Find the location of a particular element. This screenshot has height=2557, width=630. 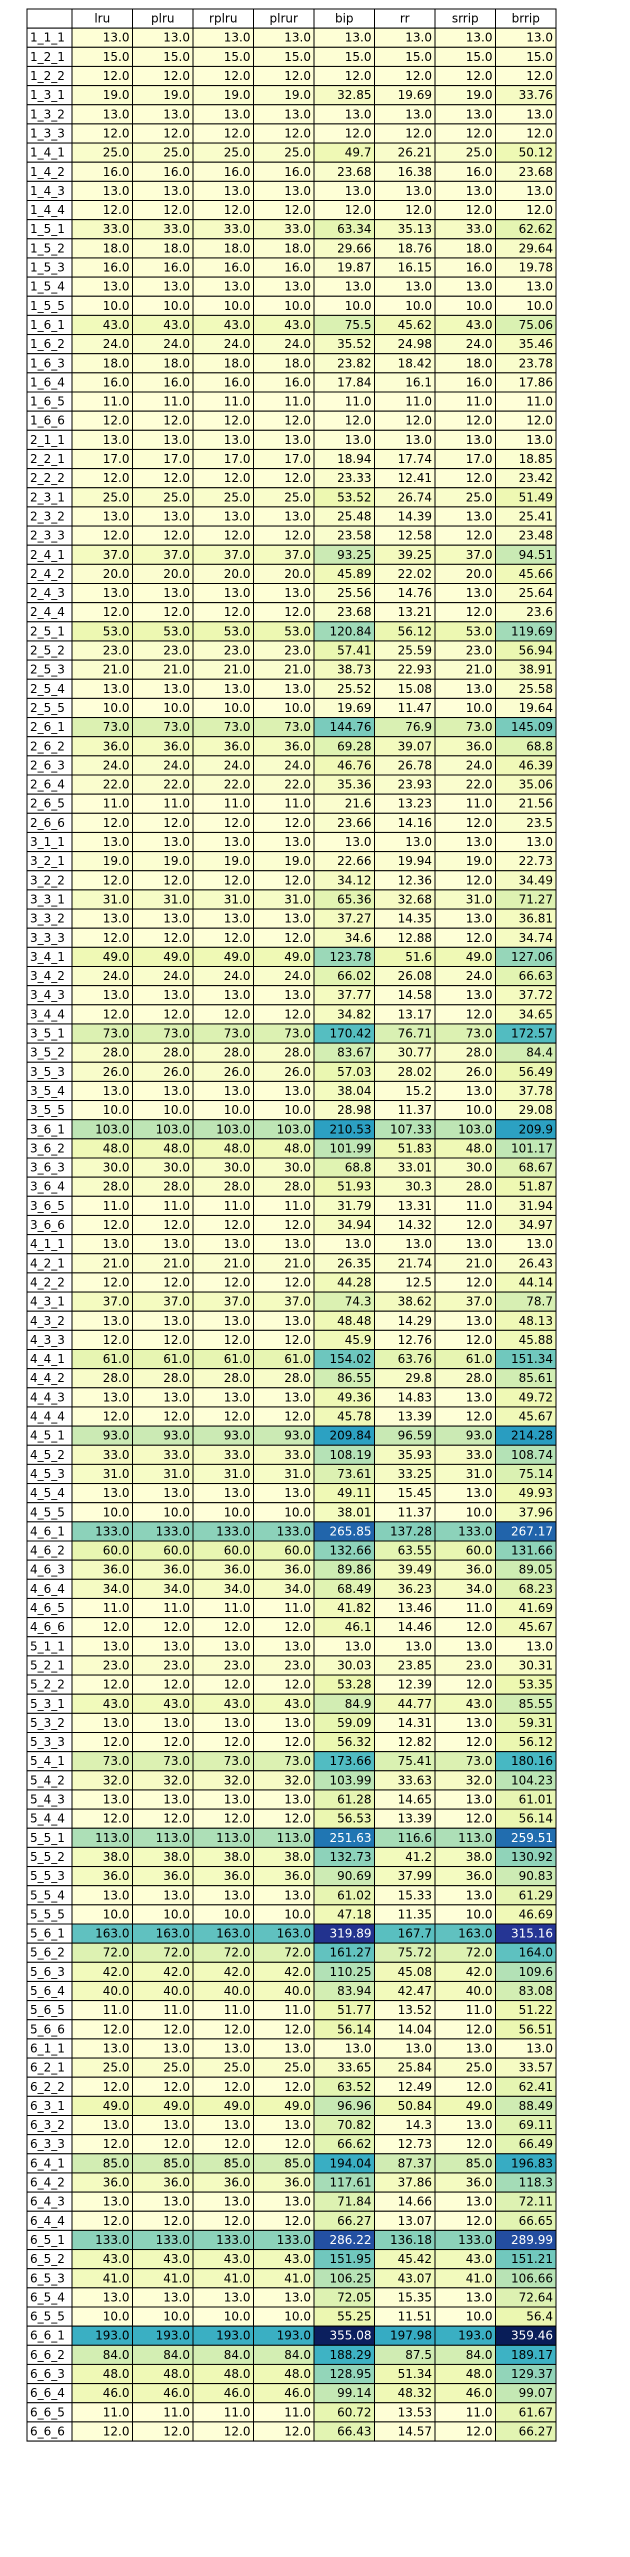

cell-value: 20.0 is located at coordinates (116, 574).